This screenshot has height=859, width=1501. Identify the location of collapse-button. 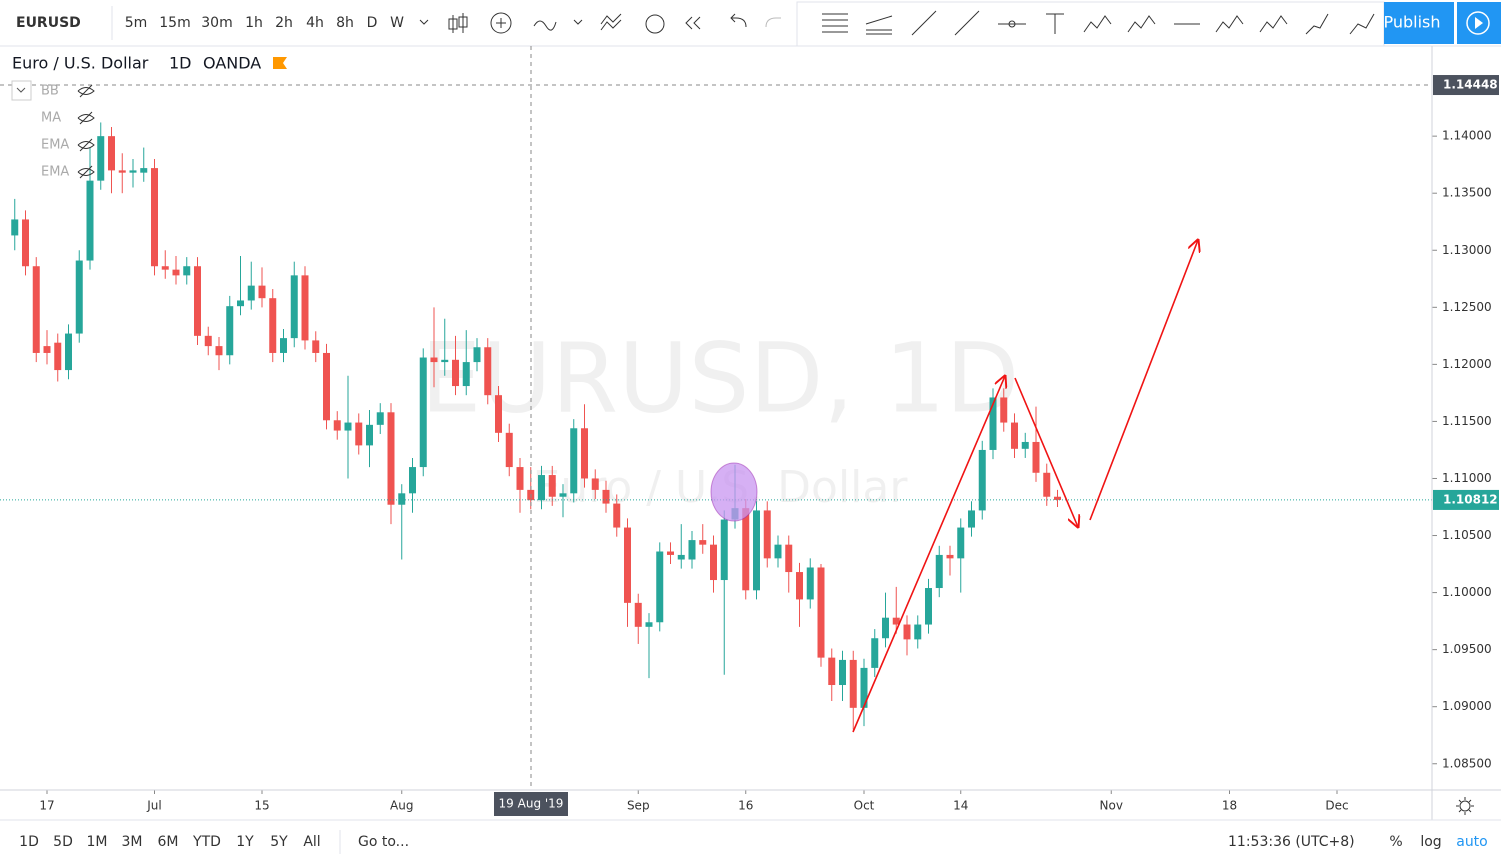
(21, 90).